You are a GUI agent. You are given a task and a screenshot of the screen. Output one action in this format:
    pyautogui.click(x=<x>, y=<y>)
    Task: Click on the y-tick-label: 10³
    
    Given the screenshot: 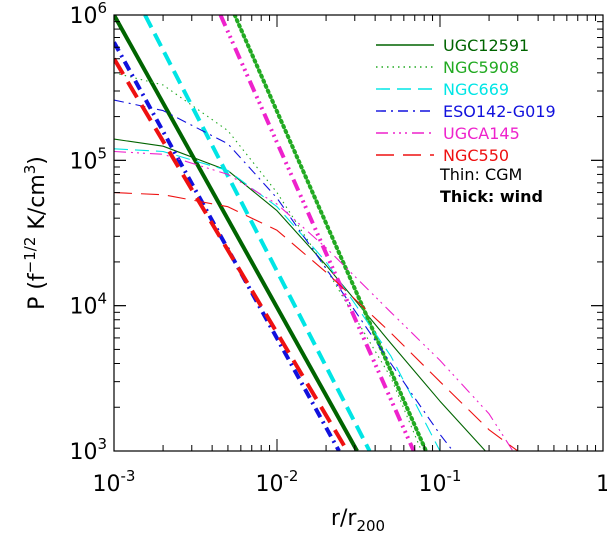 What is the action you would take?
    pyautogui.click(x=88, y=450)
    